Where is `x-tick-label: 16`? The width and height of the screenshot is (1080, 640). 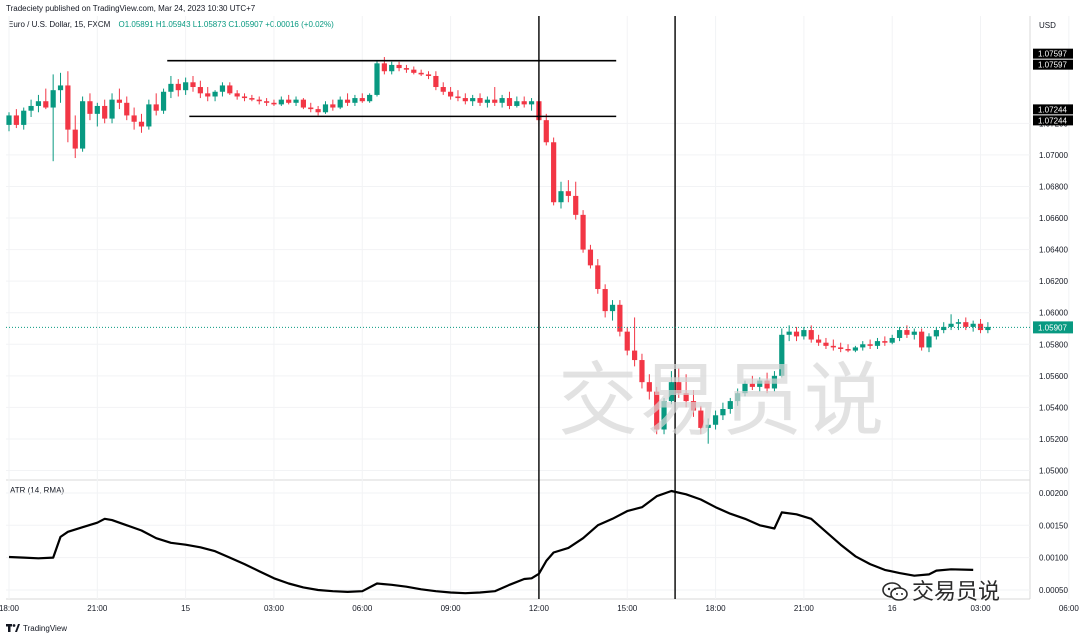 x-tick-label: 16 is located at coordinates (892, 608).